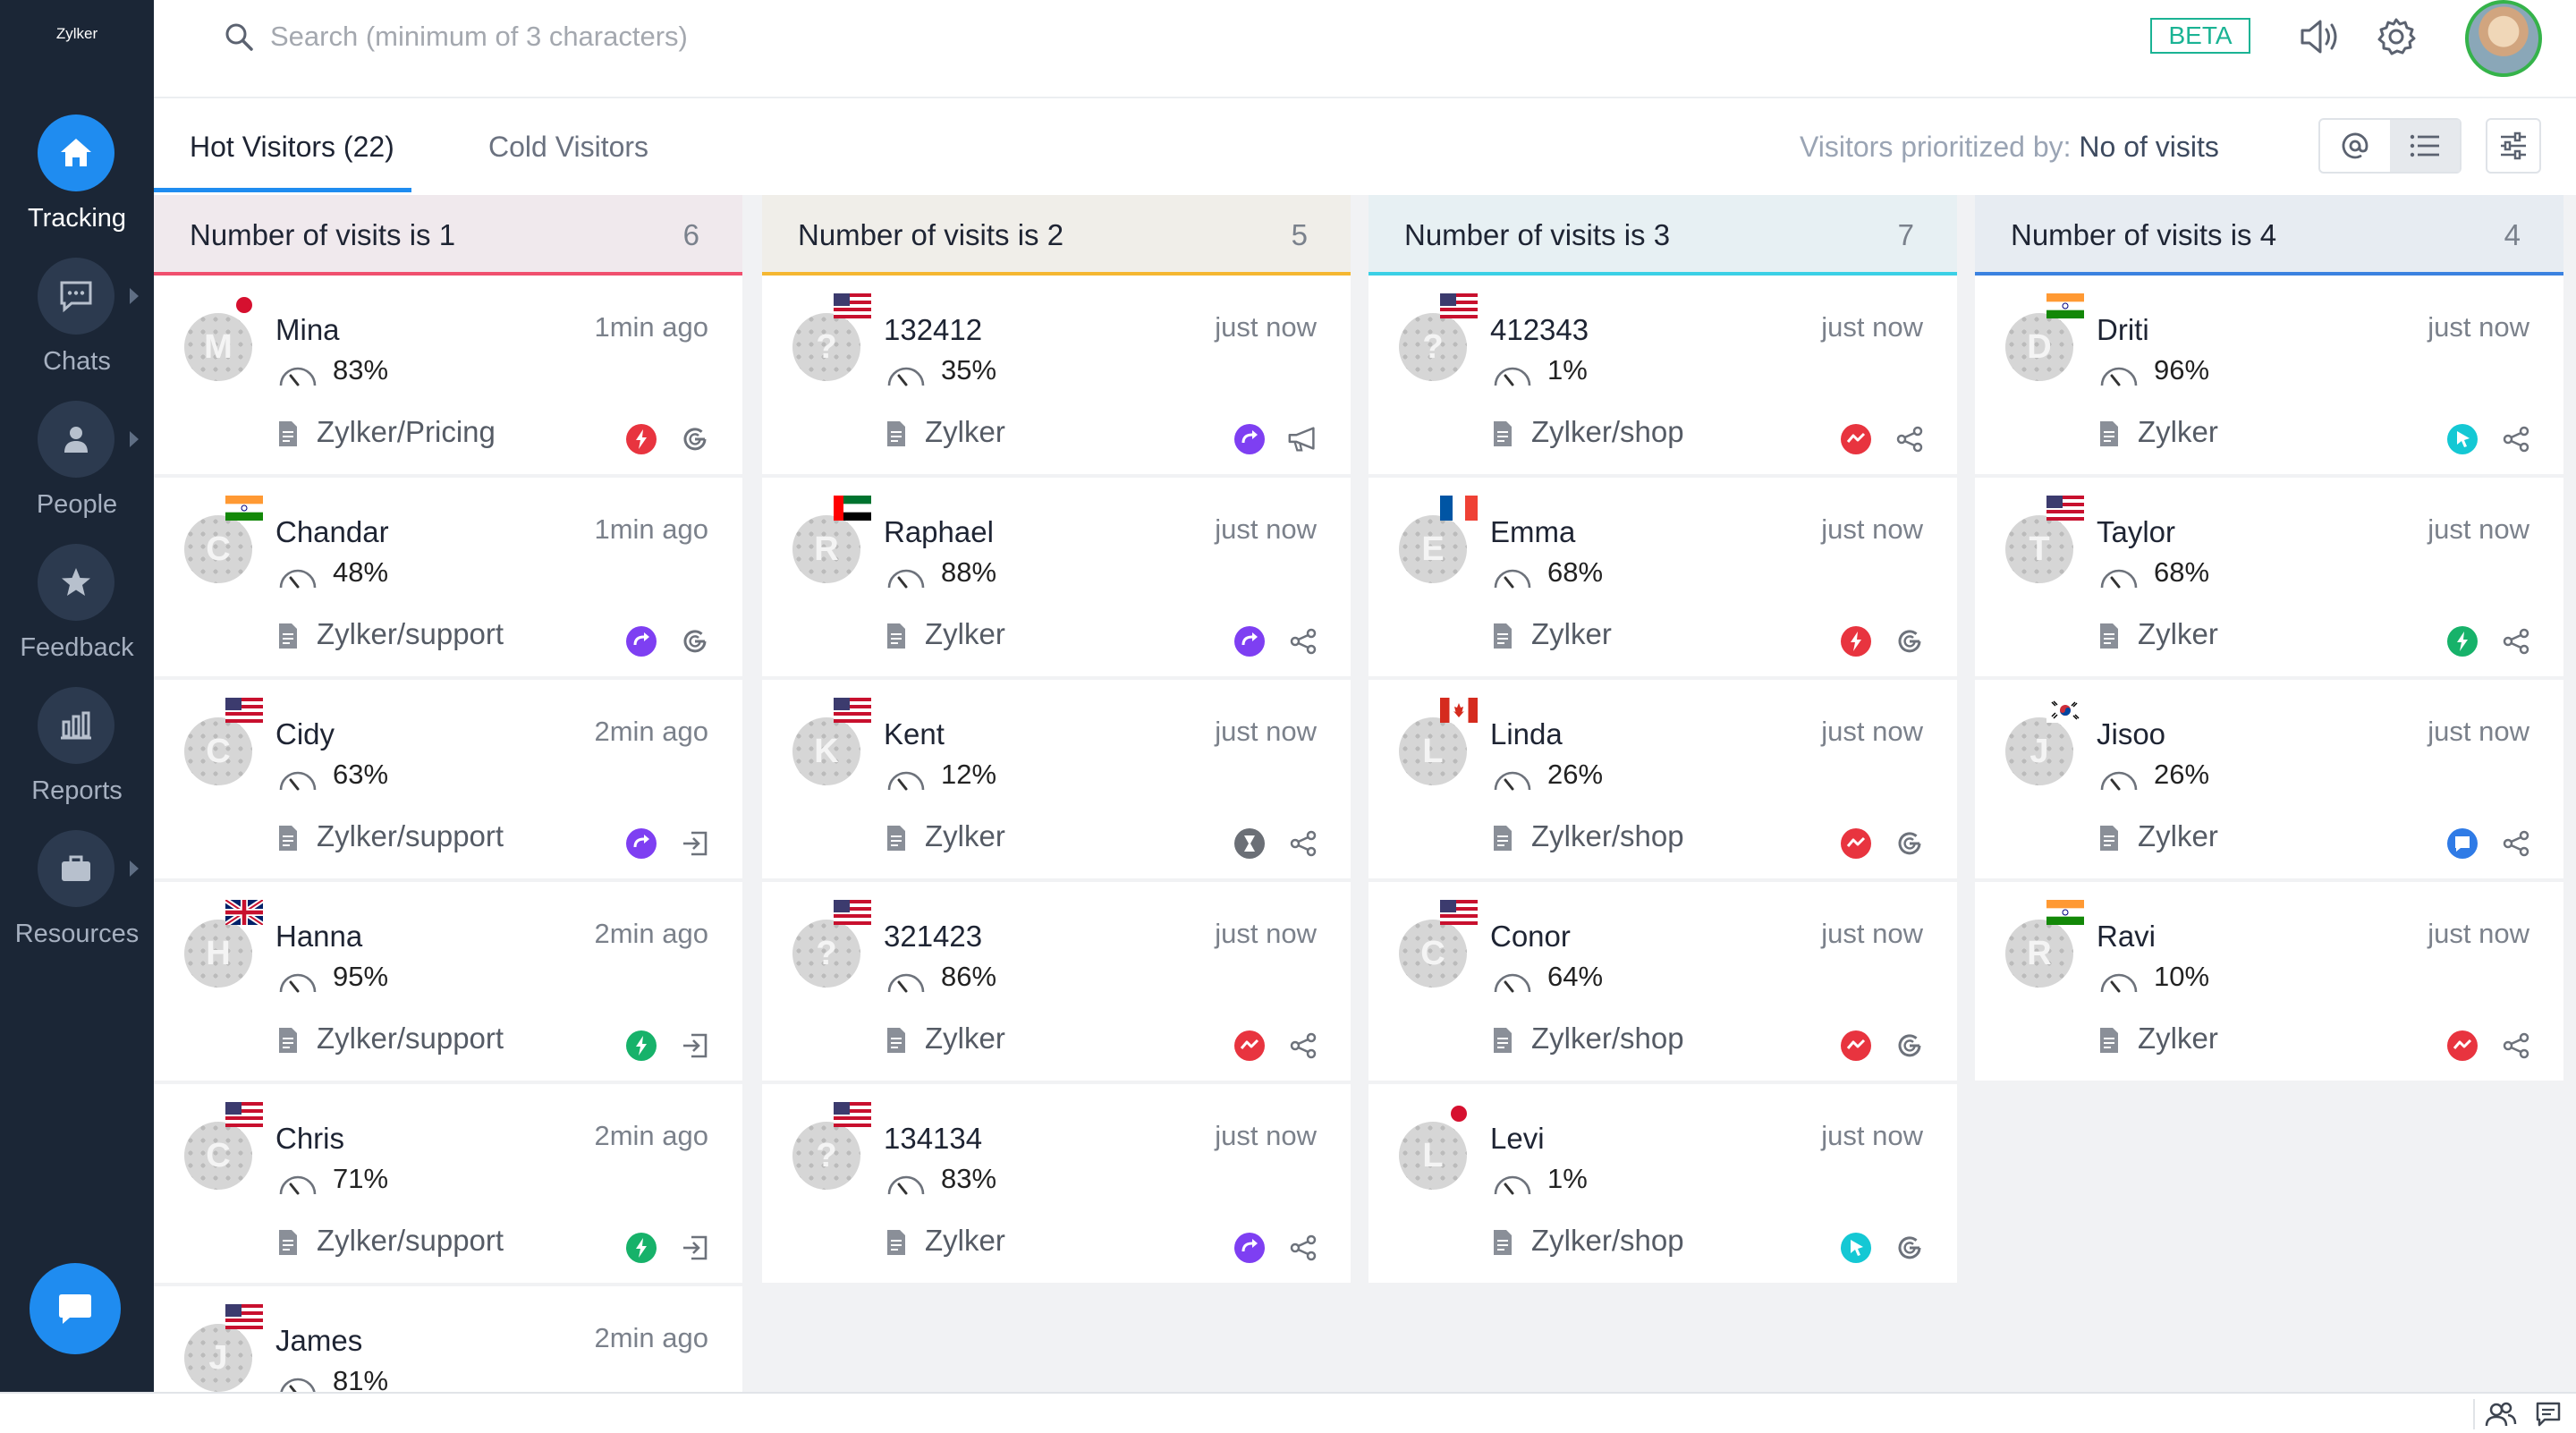  Describe the element at coordinates (134, 869) in the screenshot. I see `resources-expand-caret-icon` at that location.